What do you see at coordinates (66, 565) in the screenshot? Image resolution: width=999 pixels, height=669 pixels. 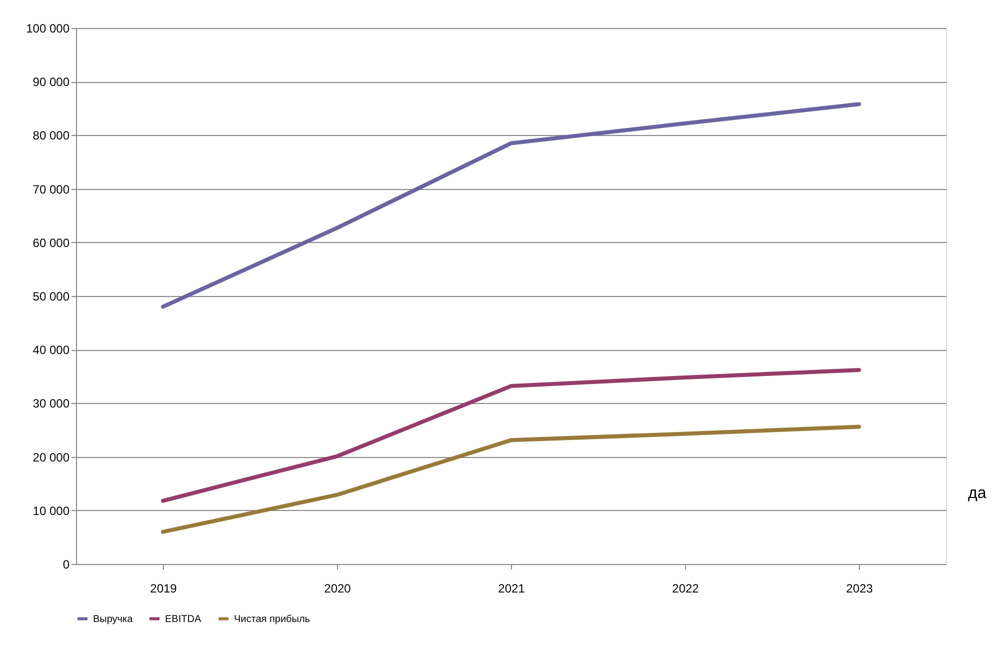 I see `y-tick-label: 0` at bounding box center [66, 565].